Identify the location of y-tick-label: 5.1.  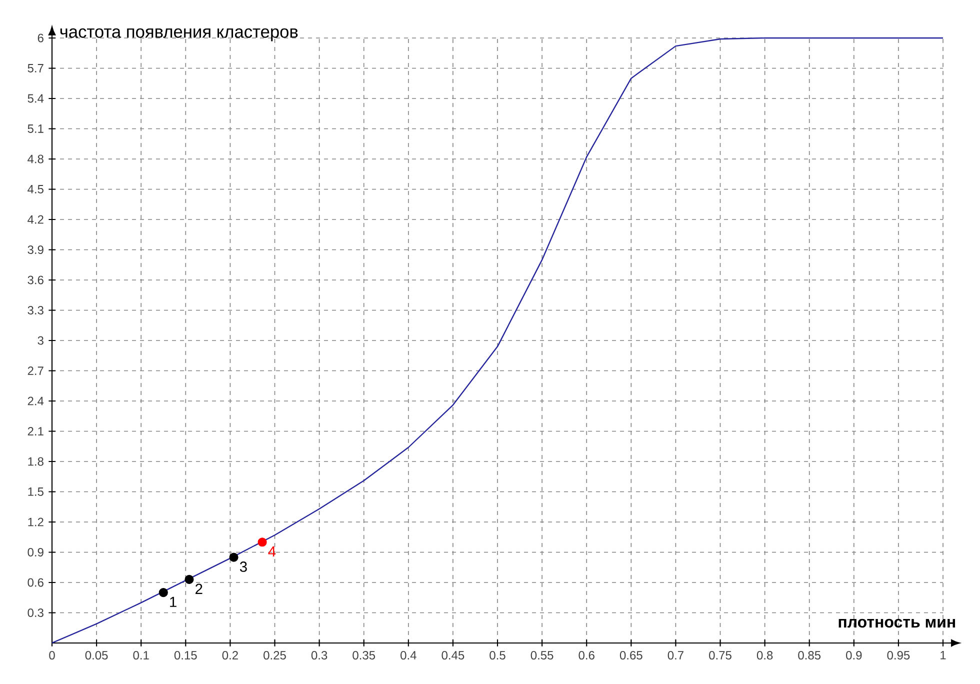
(36, 128).